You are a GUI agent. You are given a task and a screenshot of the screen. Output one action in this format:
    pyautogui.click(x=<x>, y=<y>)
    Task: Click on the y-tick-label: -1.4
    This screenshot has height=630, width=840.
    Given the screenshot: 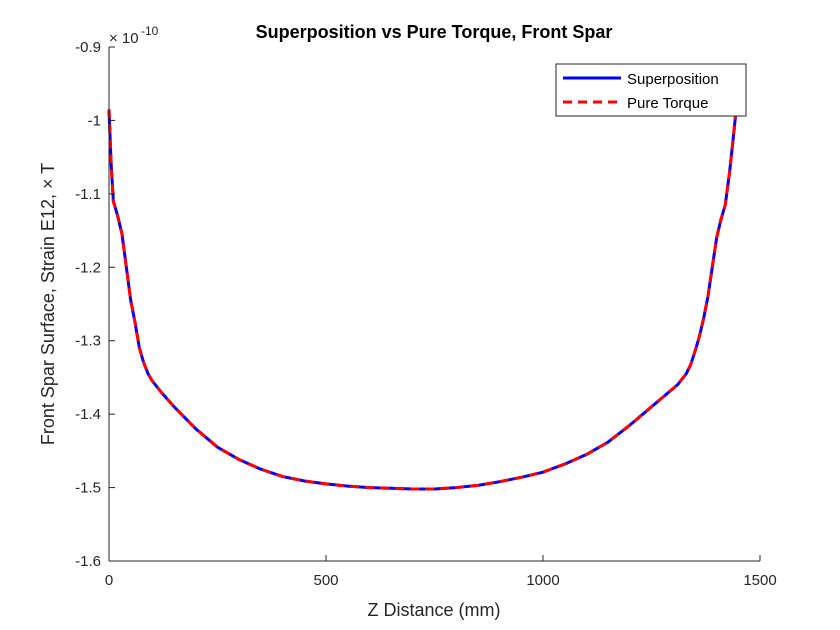 What is the action you would take?
    pyautogui.click(x=88, y=414)
    